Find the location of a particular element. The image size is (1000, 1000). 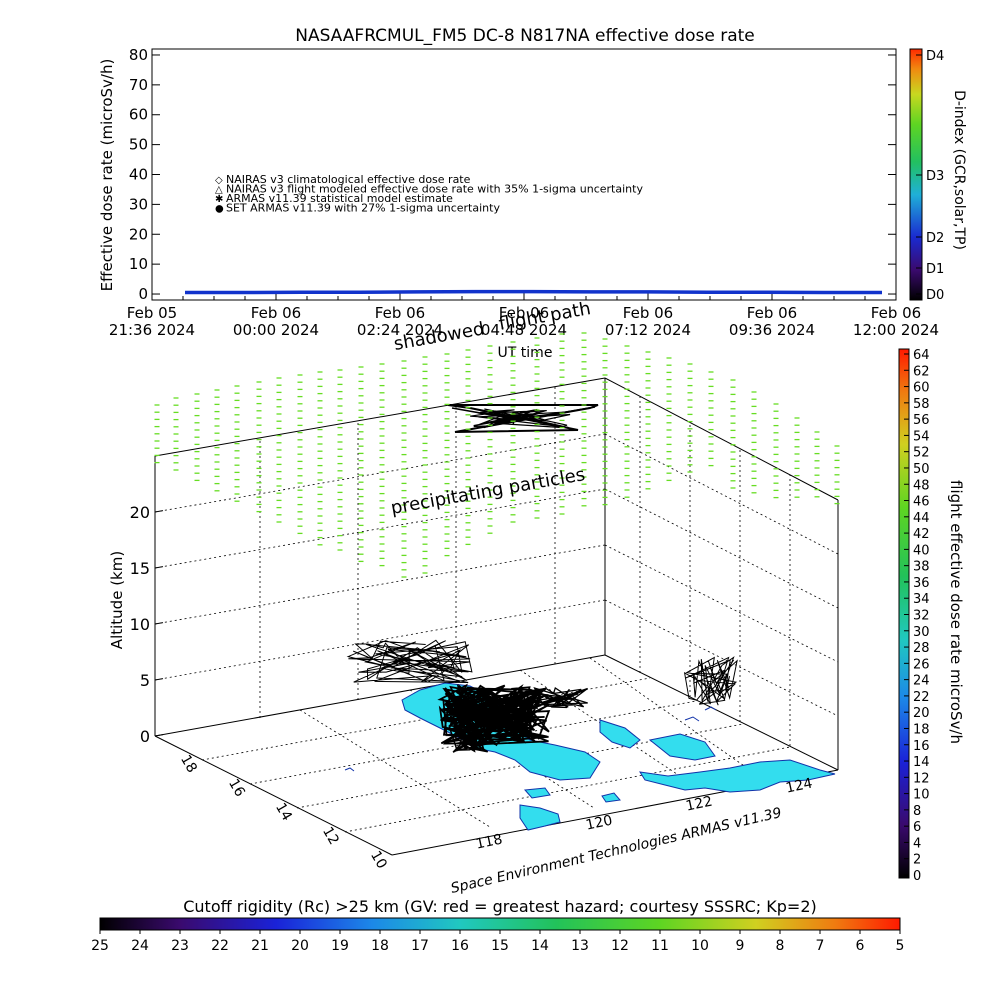

track-low-right is located at coordinates (710, 681).